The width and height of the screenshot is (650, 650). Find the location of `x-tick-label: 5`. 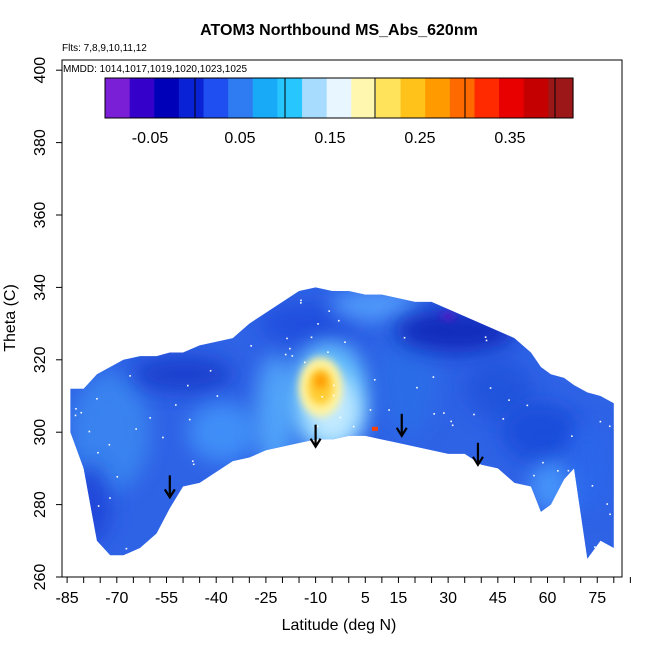

x-tick-label: 5 is located at coordinates (365, 598).